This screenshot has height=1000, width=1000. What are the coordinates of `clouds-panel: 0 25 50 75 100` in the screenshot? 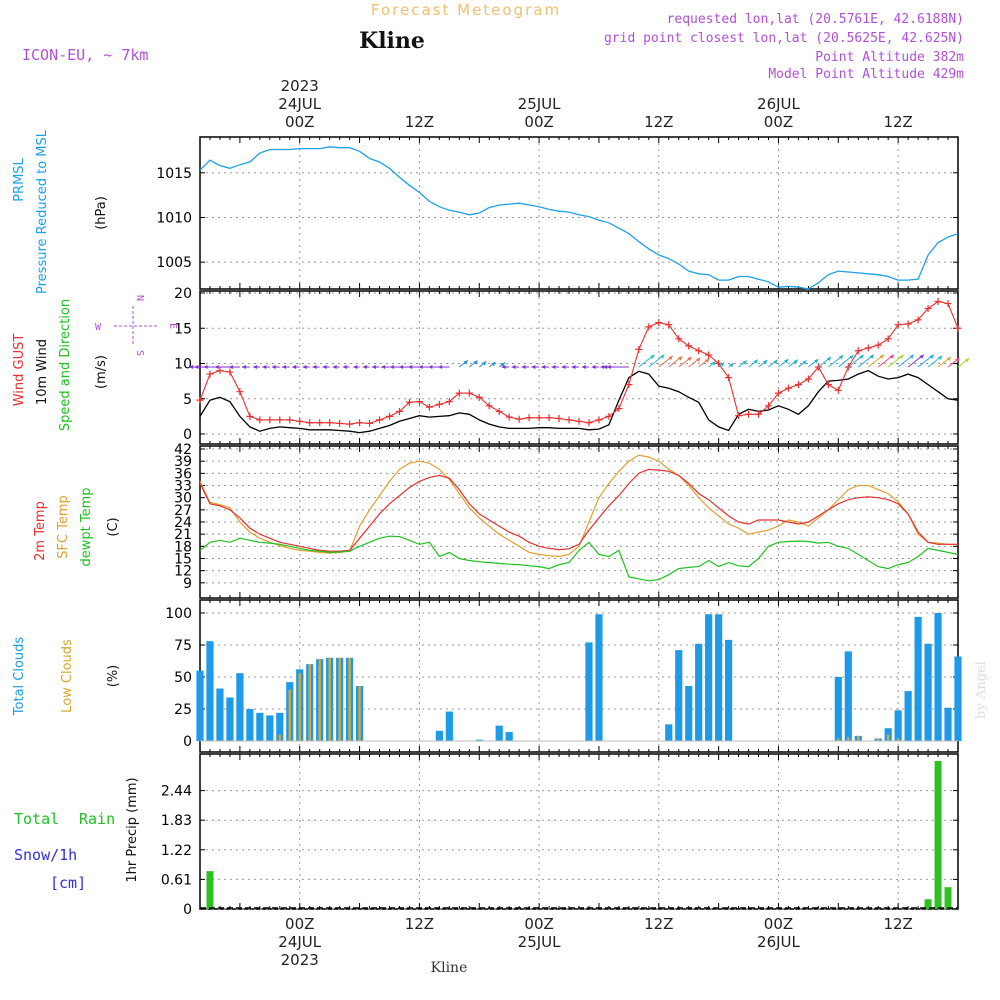 It's located at (563, 676).